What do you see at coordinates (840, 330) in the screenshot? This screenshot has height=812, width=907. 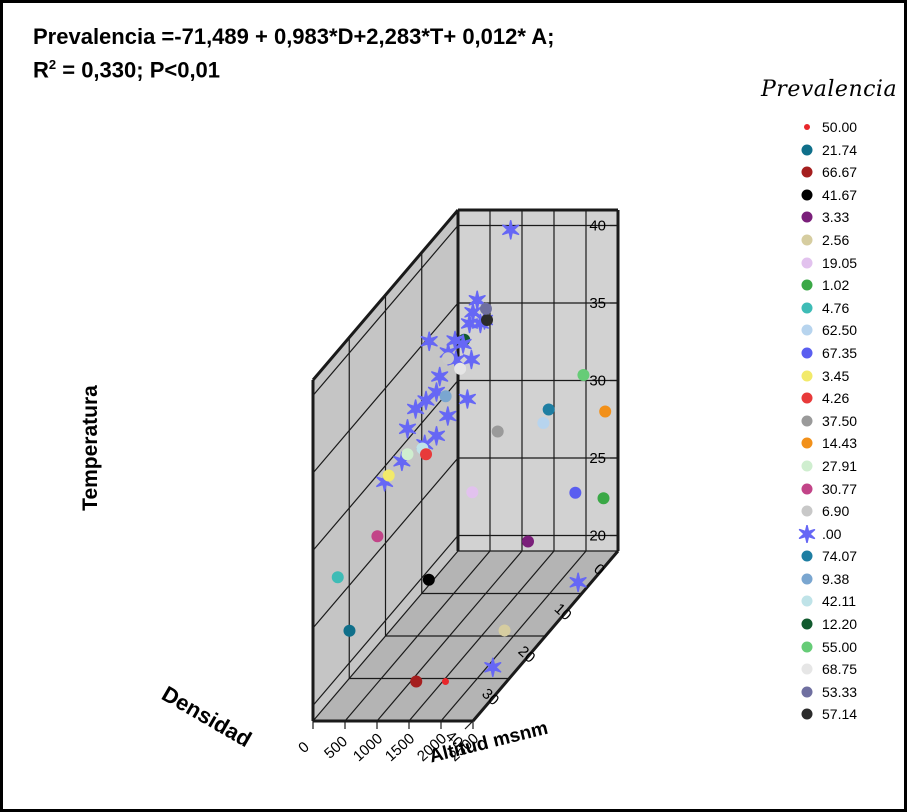 I see `legend-label: 62.50` at bounding box center [840, 330].